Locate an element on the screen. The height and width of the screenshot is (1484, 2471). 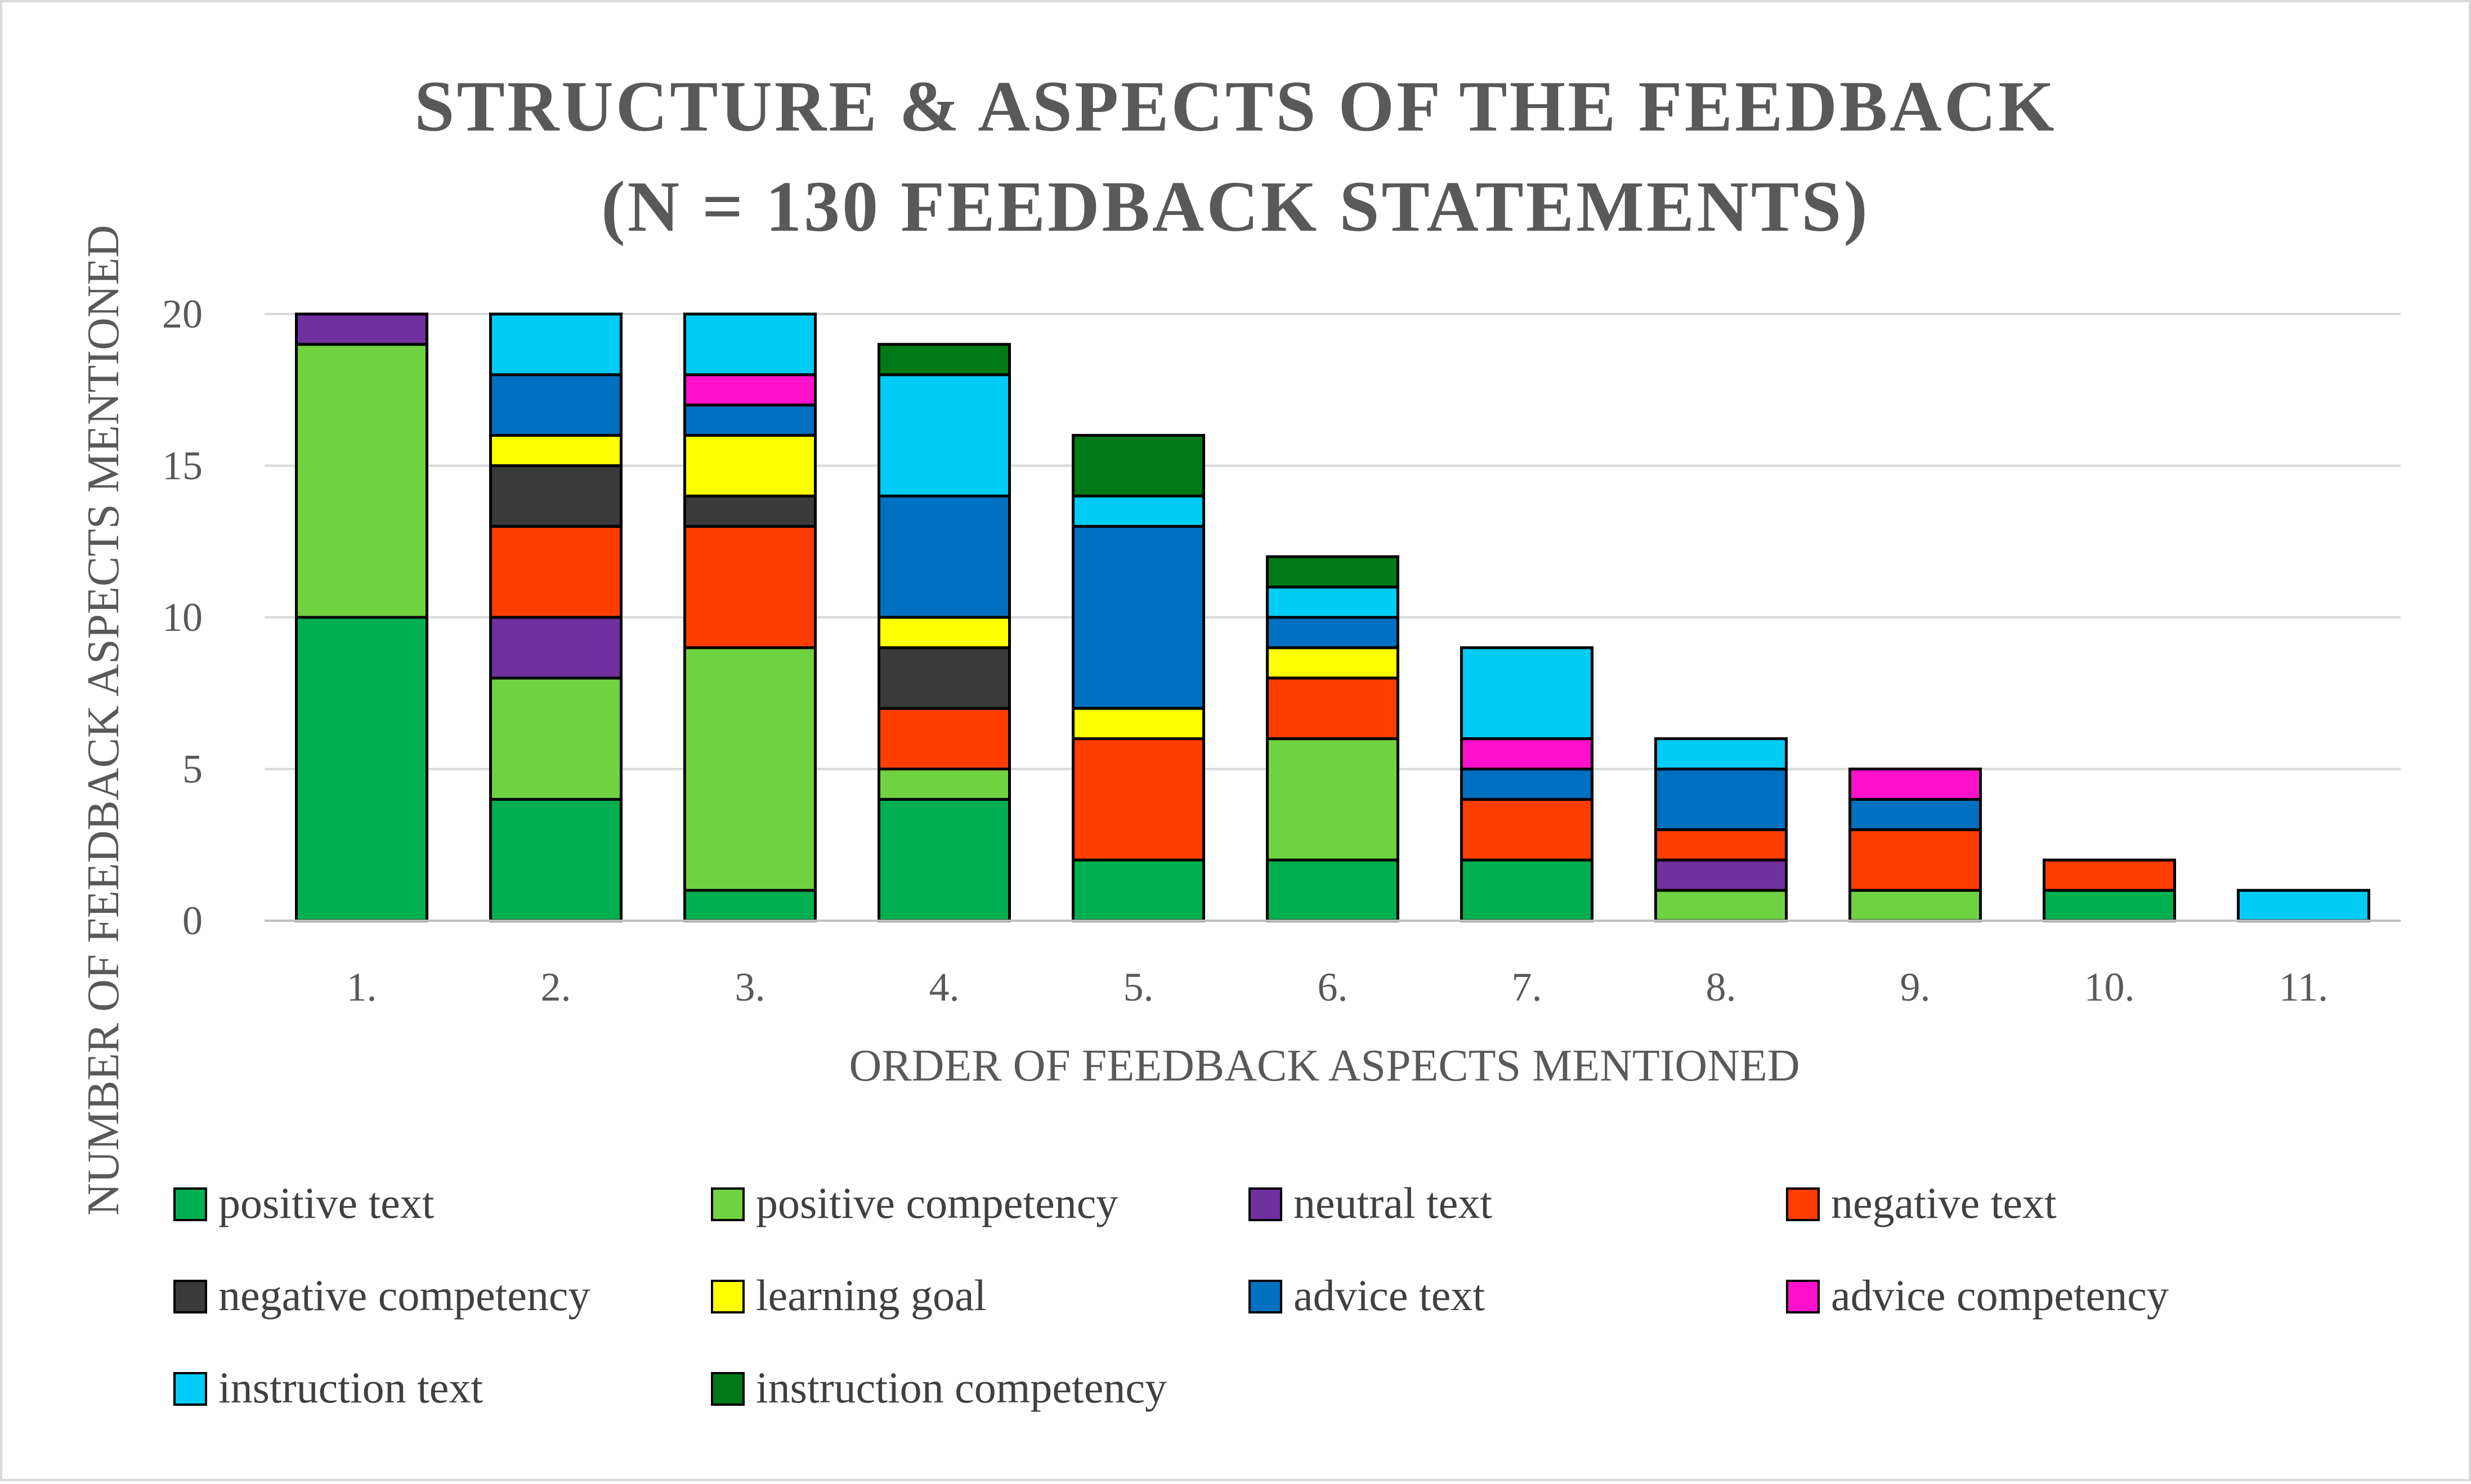
x-axis-title: ORDER OF FEEDBACK ASPECTS MENTIONED is located at coordinates (1324, 1066).